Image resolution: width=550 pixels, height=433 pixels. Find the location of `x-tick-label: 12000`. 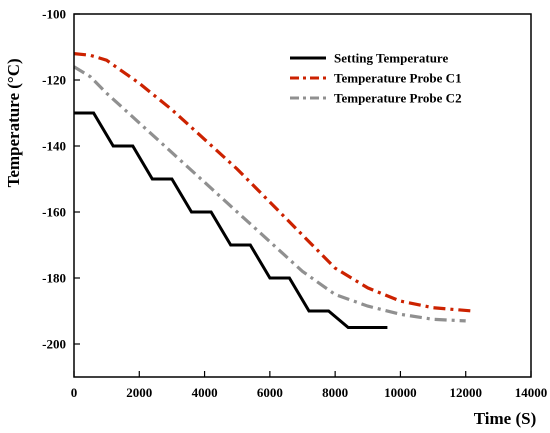

x-tick-label: 12000 is located at coordinates (465, 392).